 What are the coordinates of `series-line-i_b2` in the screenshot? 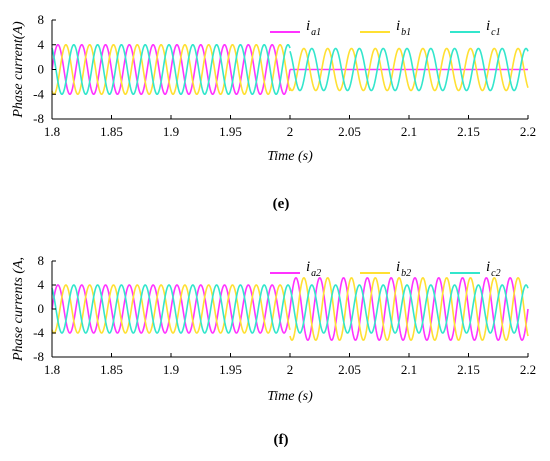 It's located at (290, 309).